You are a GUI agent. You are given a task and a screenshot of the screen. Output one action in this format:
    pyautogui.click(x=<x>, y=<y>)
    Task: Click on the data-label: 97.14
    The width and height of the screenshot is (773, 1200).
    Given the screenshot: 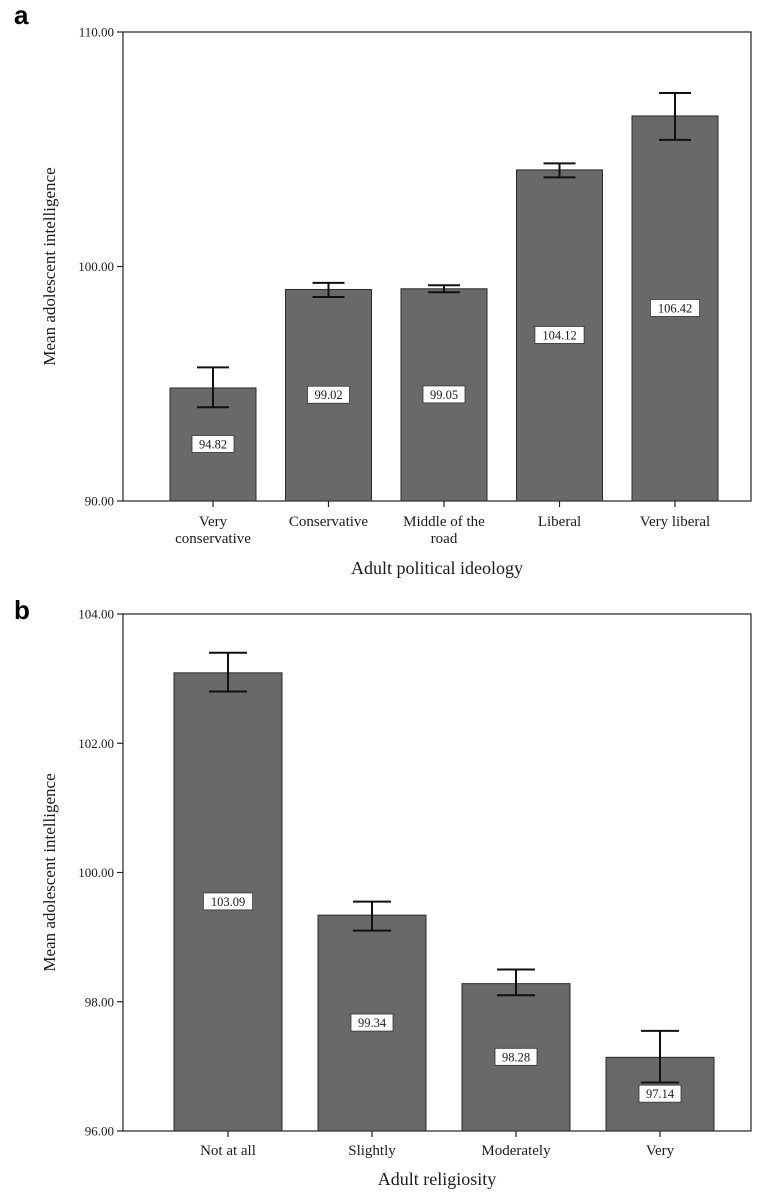 What is the action you would take?
    pyautogui.click(x=660, y=1094)
    